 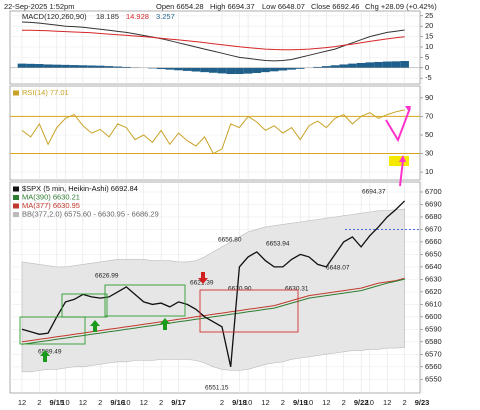 What do you see at coordinates (428, 77) in the screenshot?
I see `y-tick-label: -5` at bounding box center [428, 77].